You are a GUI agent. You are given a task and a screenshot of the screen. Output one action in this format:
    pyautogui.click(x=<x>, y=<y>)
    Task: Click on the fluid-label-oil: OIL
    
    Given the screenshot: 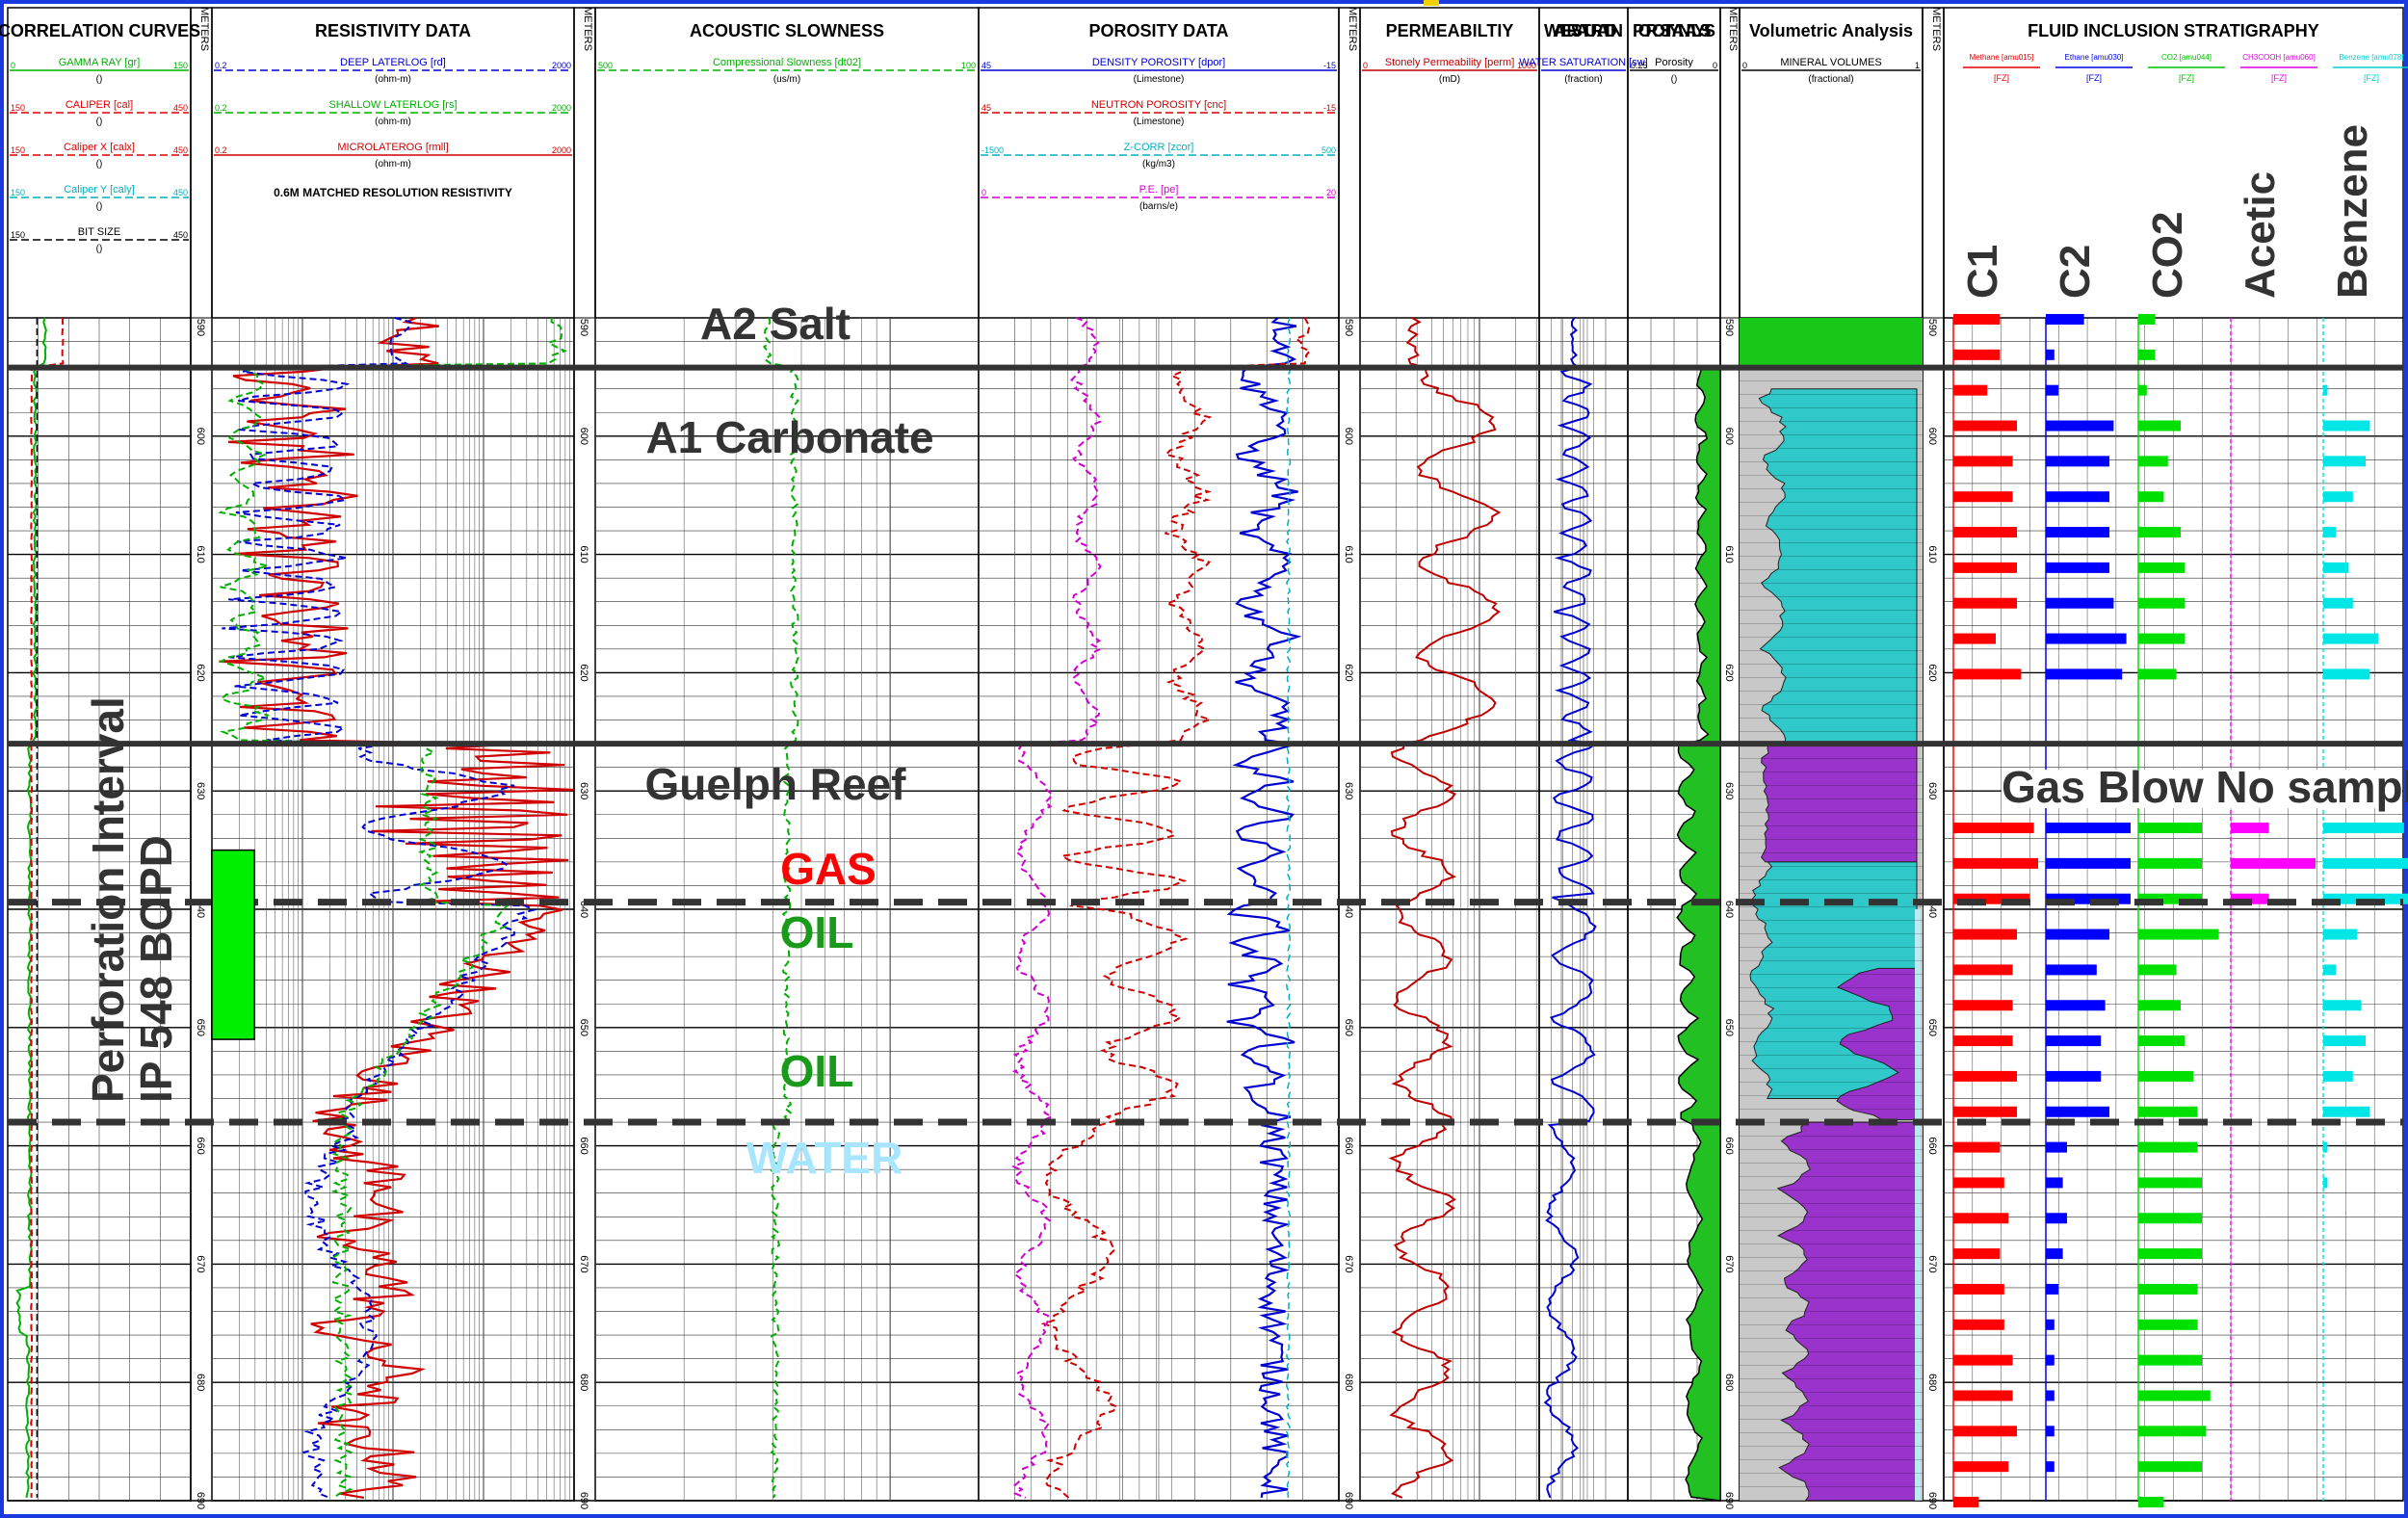 What is the action you would take?
    pyautogui.click(x=817, y=1071)
    